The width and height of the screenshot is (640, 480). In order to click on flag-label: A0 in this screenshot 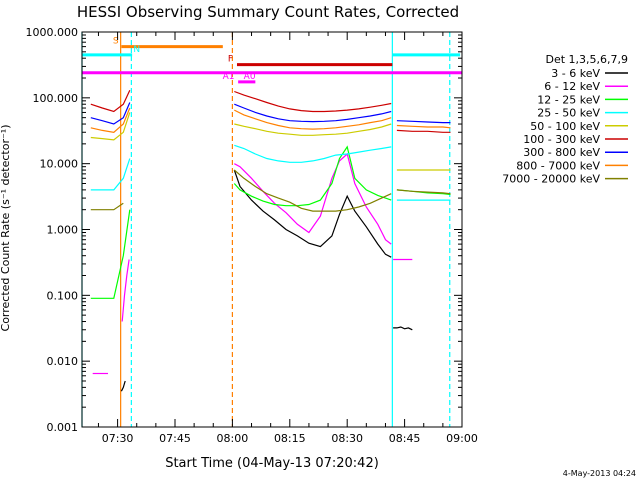, I will do `click(250, 77)`.